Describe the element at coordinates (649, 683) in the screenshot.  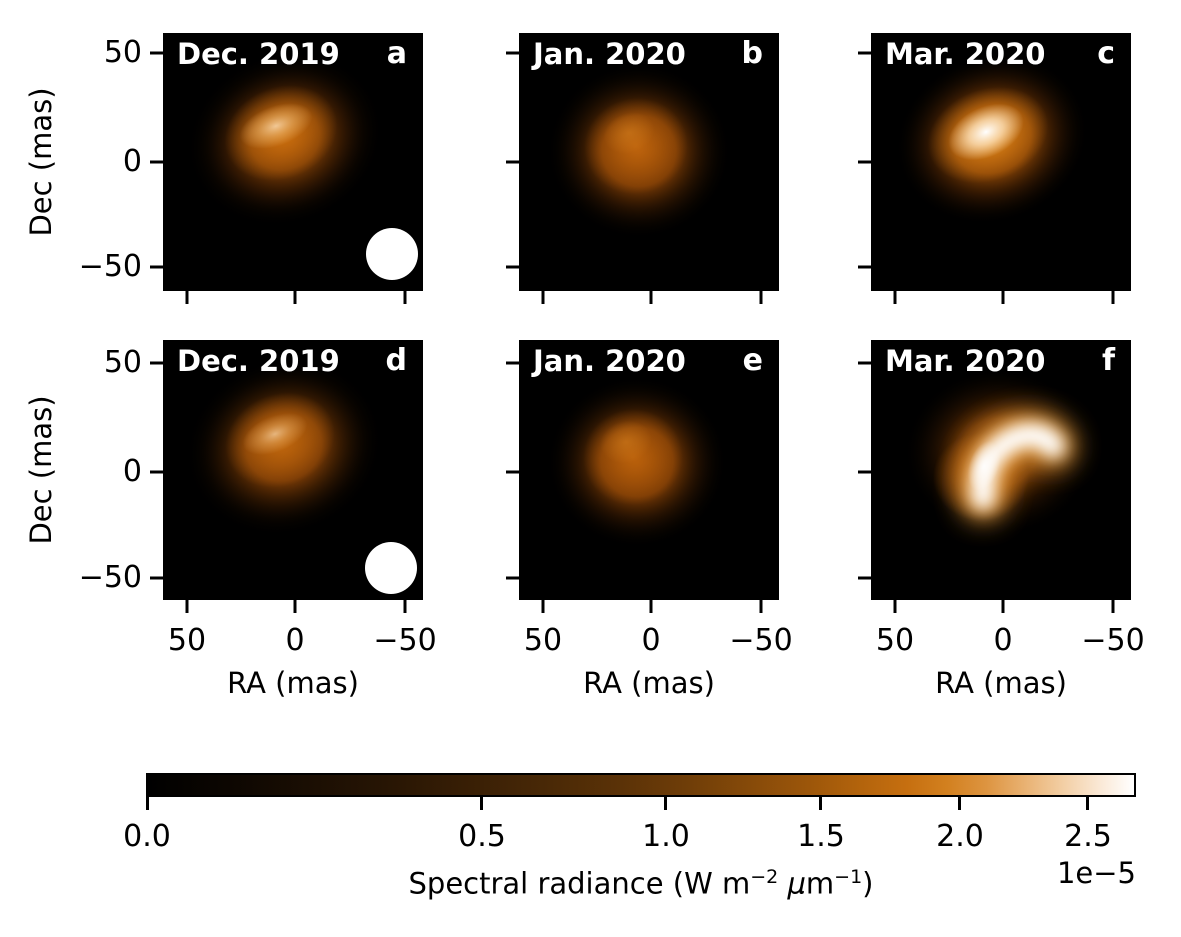
I see `x-axis-label-col2: RA (mas)` at that location.